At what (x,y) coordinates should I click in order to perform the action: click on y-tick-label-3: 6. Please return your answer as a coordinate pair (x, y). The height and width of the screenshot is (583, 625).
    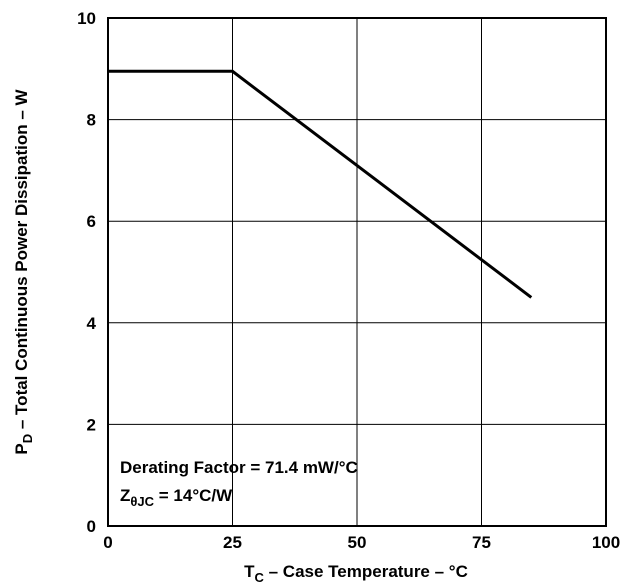
    Looking at the image, I should click on (91, 221).